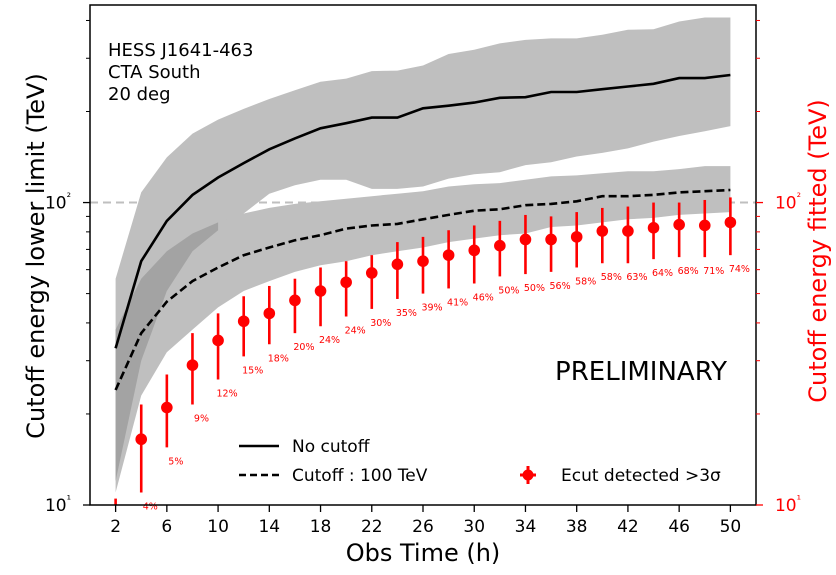 The width and height of the screenshot is (836, 575). What do you see at coordinates (611, 277) in the screenshot?
I see `ecut-percent-label-40h: 58%` at bounding box center [611, 277].